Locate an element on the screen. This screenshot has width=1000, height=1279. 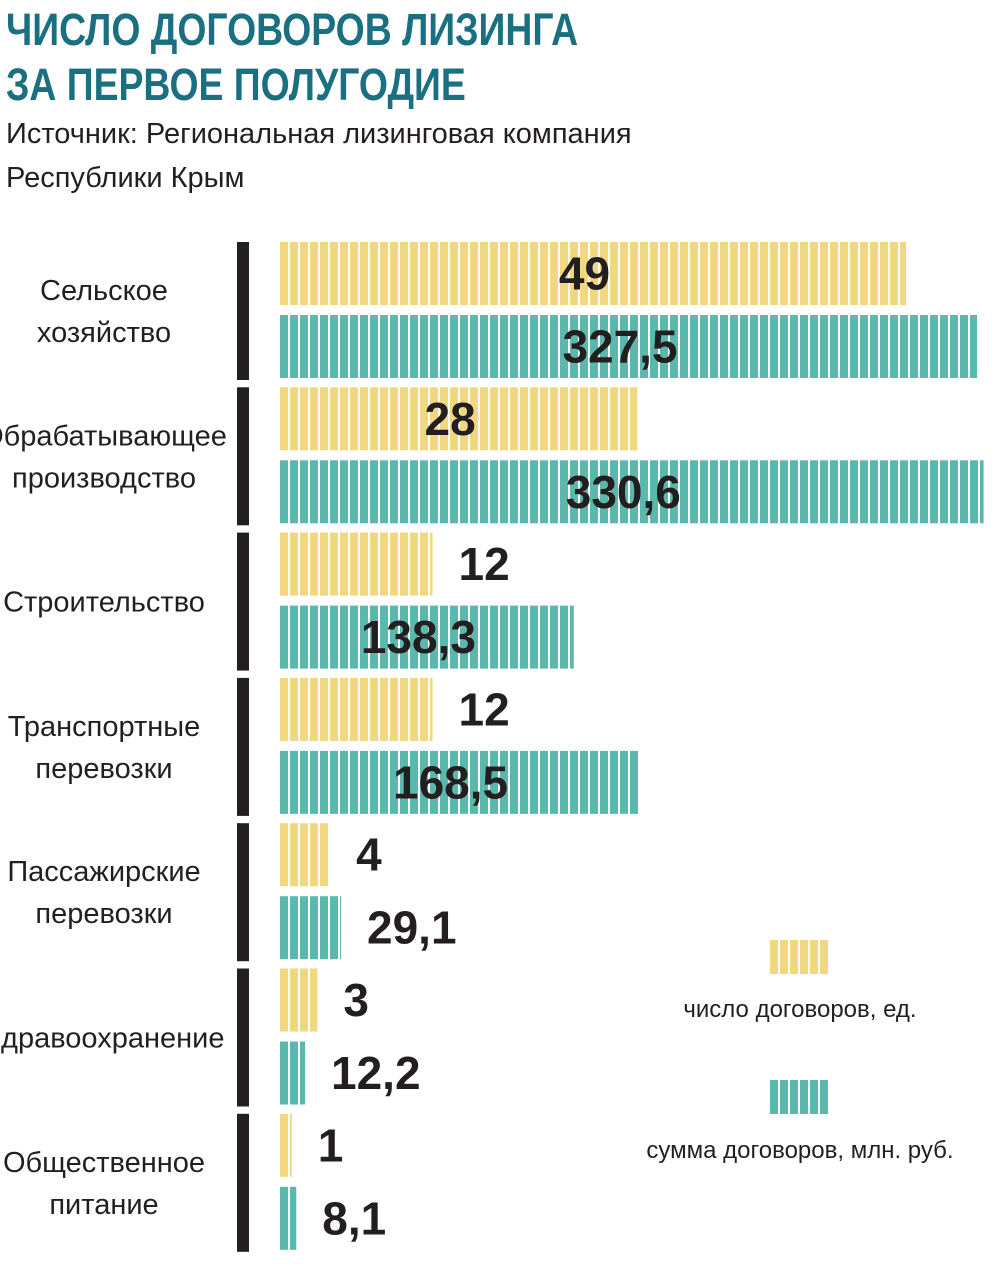
category-label: Пассажирские перевозки is located at coordinates (103, 893).